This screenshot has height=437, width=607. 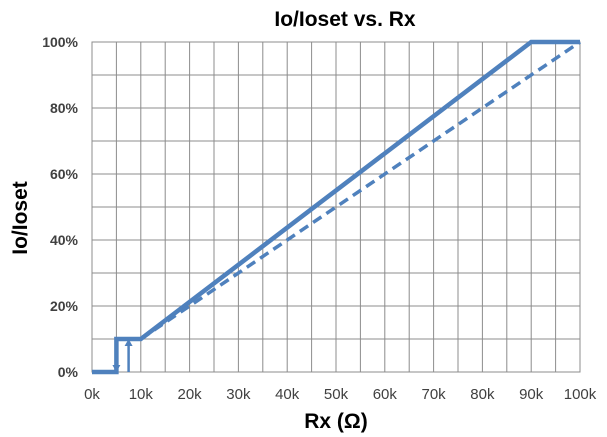 I want to click on x-tick-label: 70k, so click(x=434, y=394).